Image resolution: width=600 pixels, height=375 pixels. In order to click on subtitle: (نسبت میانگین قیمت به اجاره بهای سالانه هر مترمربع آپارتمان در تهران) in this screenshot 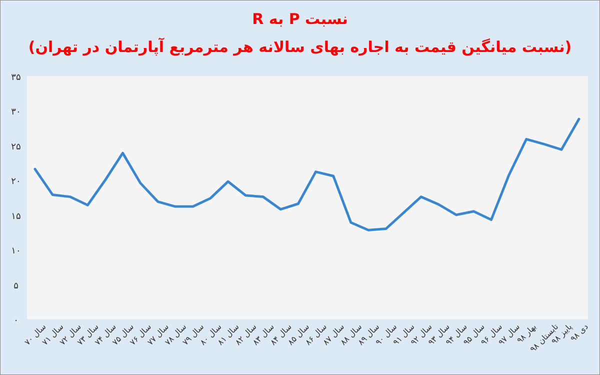, I will do `click(300, 47)`.